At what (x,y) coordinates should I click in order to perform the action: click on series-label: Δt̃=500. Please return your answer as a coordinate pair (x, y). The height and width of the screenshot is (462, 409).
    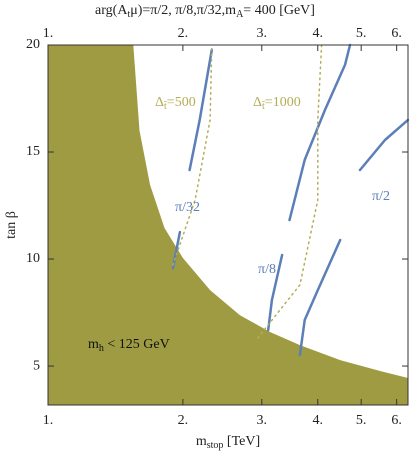
    Looking at the image, I should click on (175, 103).